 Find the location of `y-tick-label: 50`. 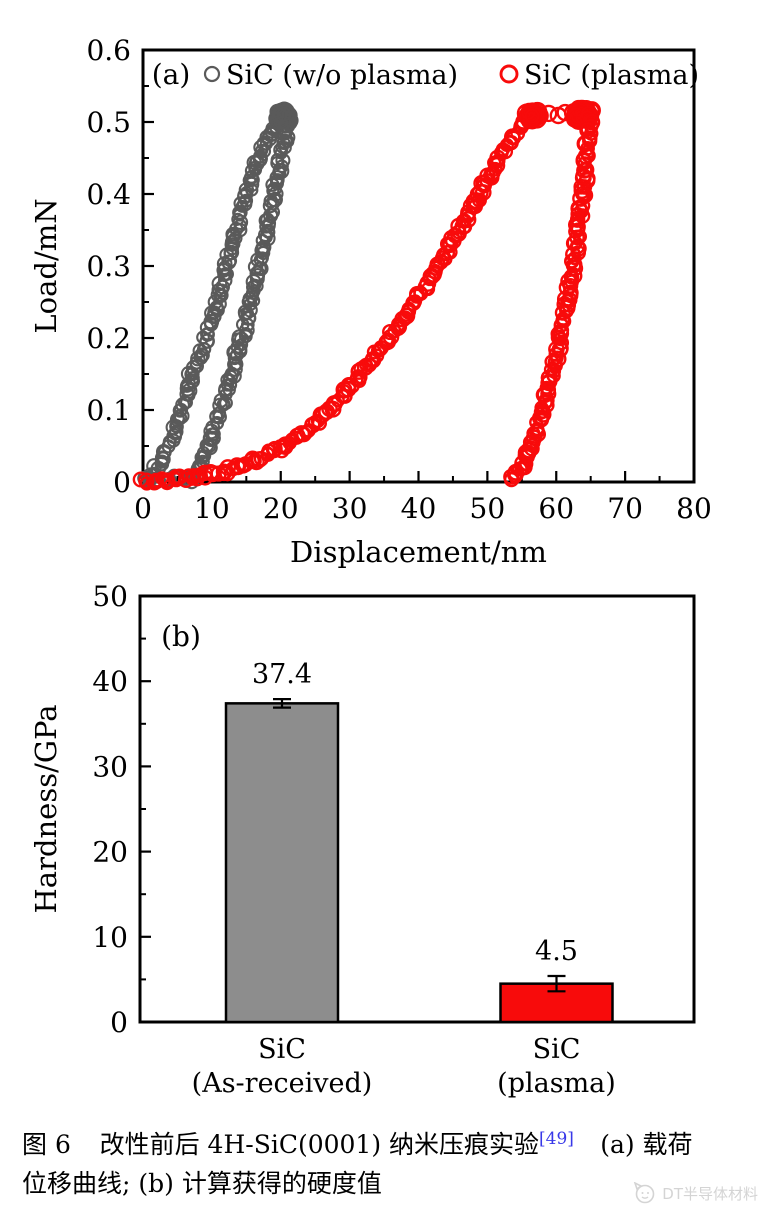

y-tick-label: 50 is located at coordinates (110, 596).